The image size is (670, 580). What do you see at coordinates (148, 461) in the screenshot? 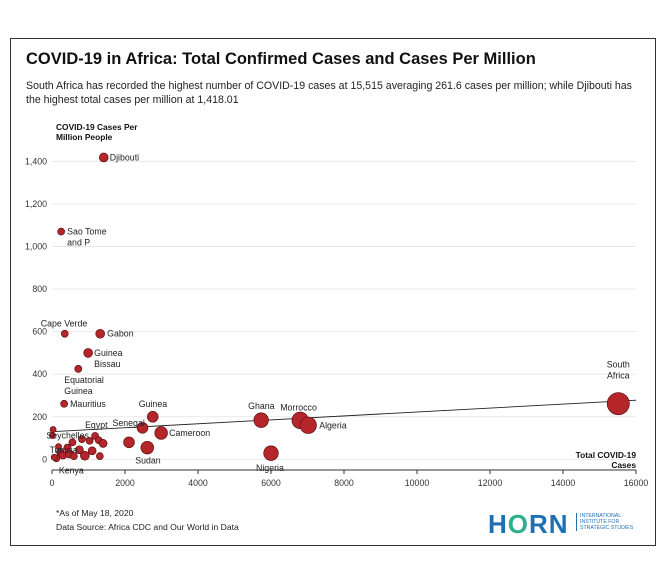
I see `point-label: Sudan` at bounding box center [148, 461].